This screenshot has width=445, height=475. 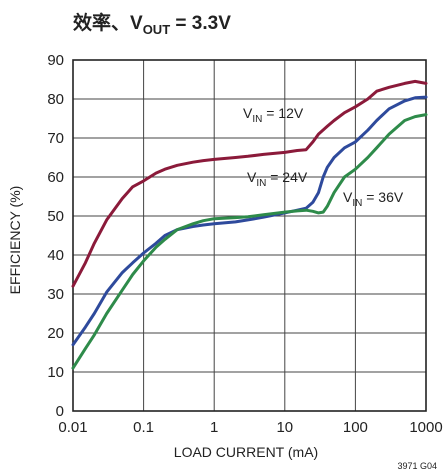 I want to click on y-tick-label: 40, so click(x=55, y=255).